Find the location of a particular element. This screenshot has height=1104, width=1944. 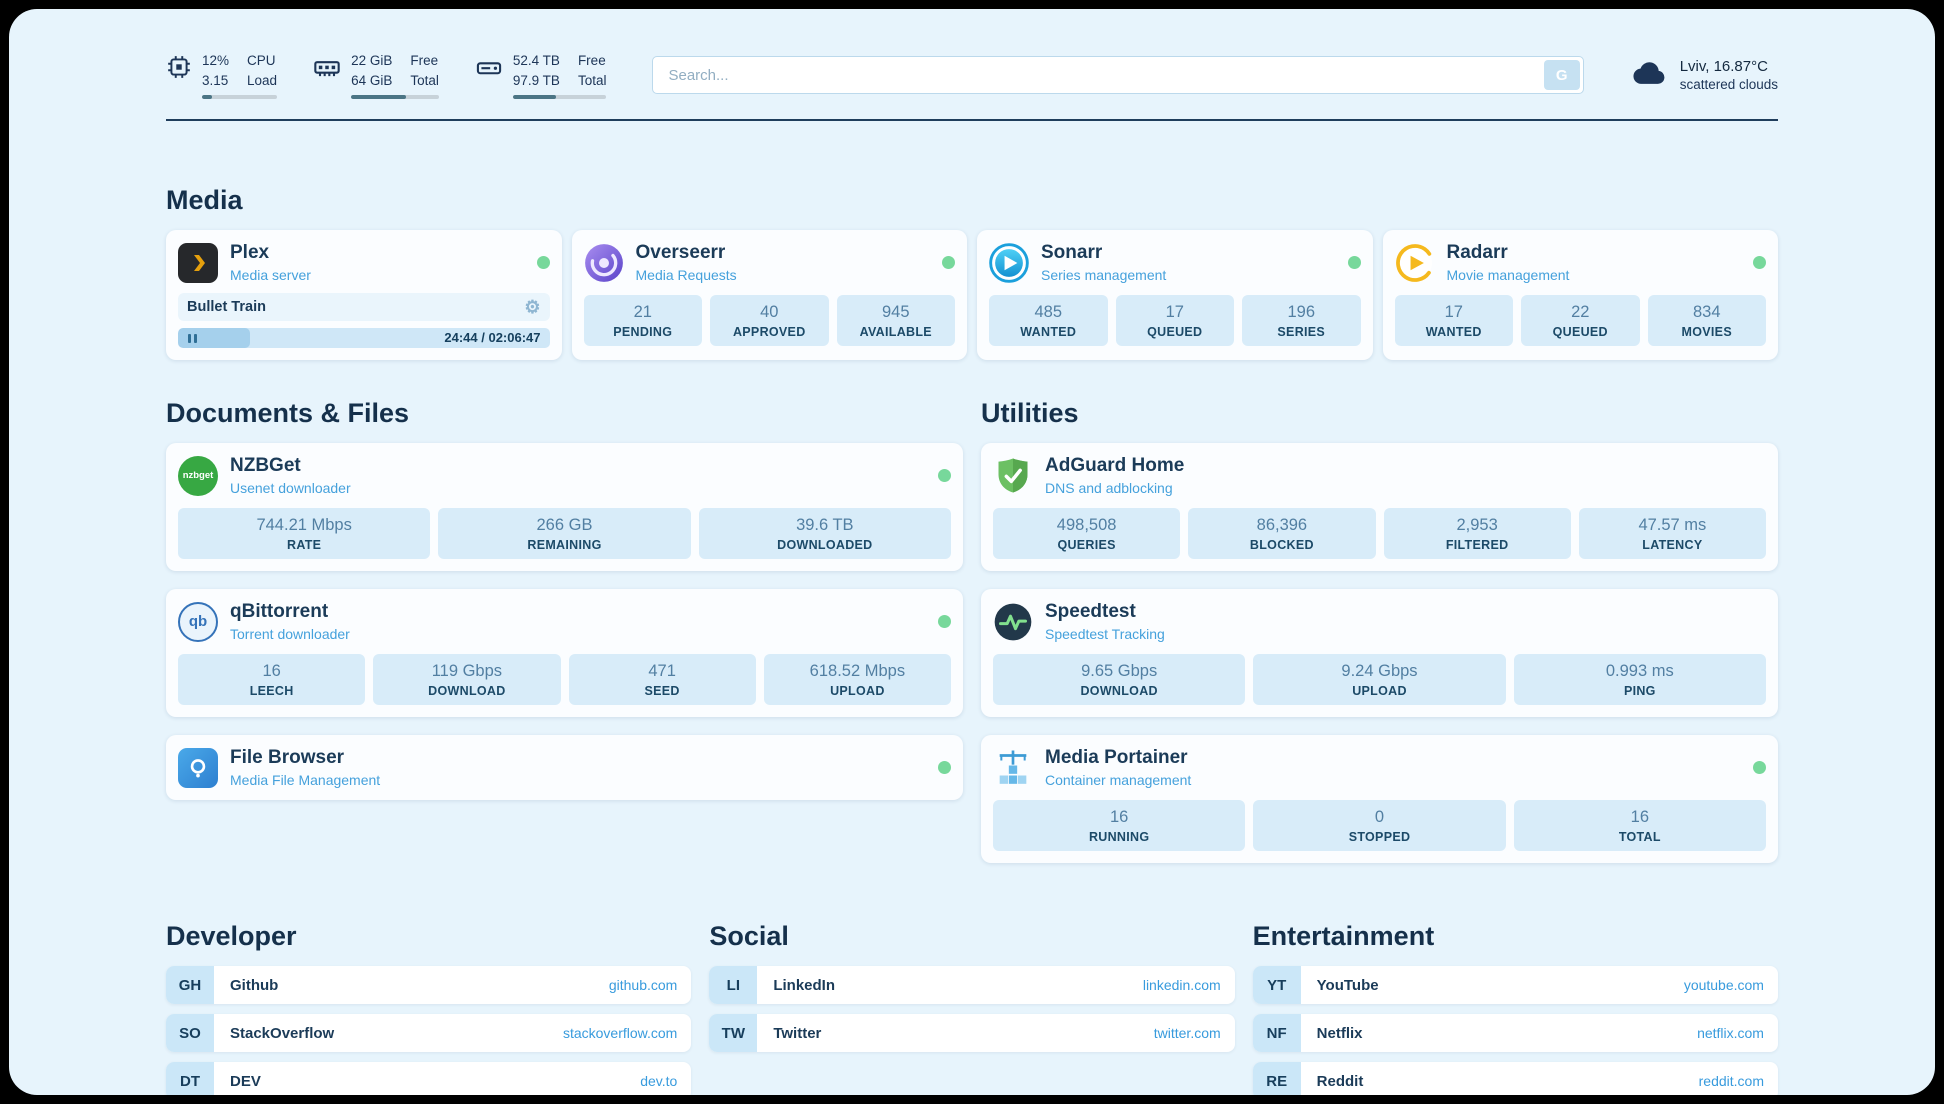

link-abbr: SO is located at coordinates (190, 1033).